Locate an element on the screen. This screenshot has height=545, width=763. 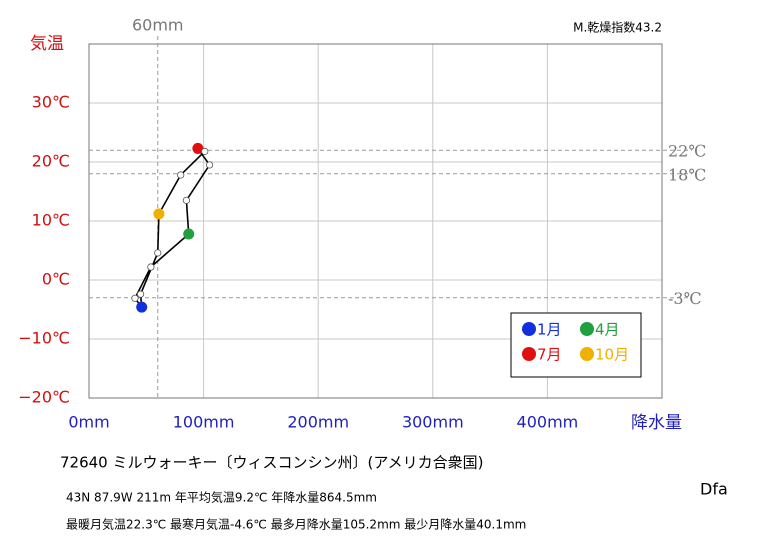
y-tick-label: 0℃ is located at coordinates (56, 279).